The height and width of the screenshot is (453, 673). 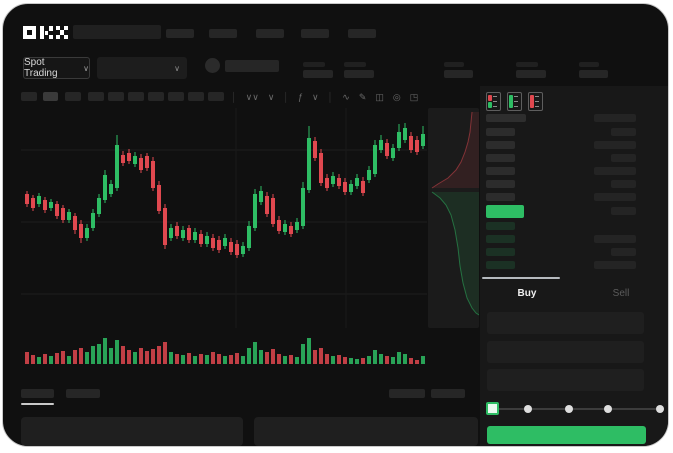 I want to click on price-input, so click(x=565, y=323).